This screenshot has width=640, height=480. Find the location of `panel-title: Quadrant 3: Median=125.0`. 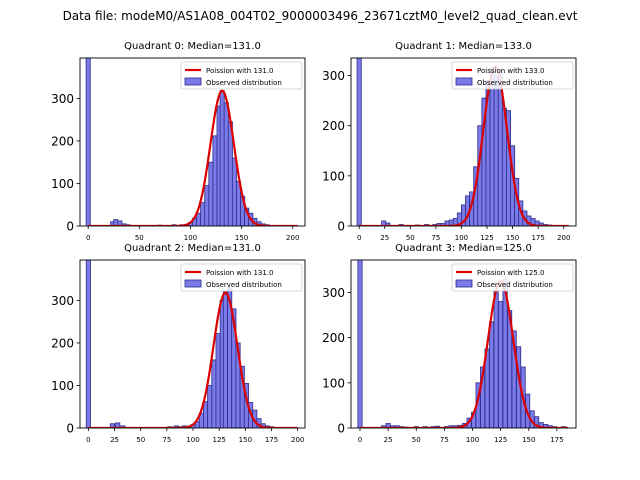

panel-title: Quadrant 3: Median=125.0 is located at coordinates (463, 248).